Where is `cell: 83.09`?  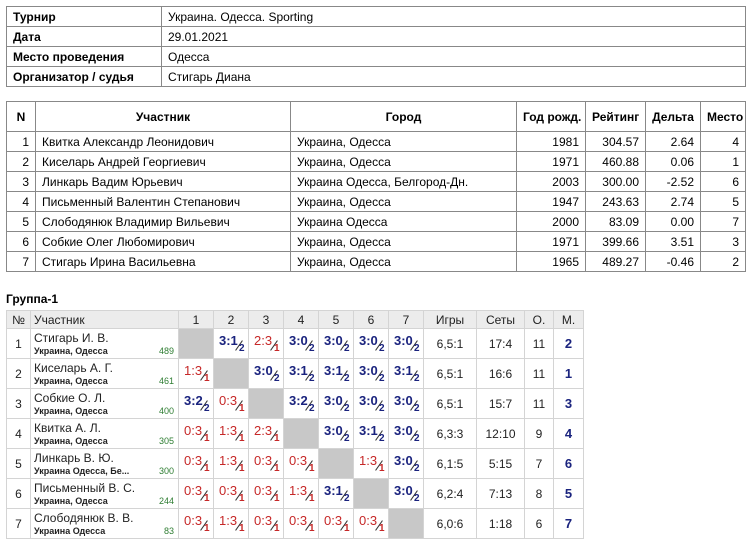
cell: 83.09 is located at coordinates (615, 221).